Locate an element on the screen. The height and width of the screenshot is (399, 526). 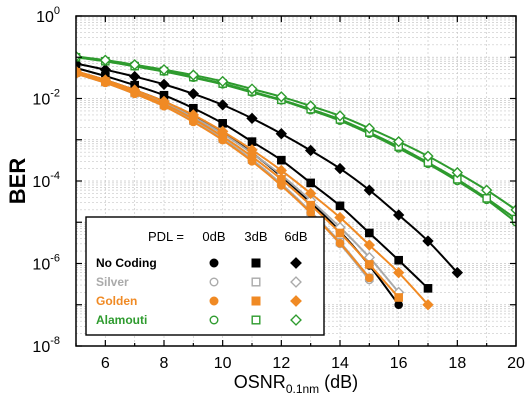
y-tick-label-exponent: -2 is located at coordinates (55, 94).